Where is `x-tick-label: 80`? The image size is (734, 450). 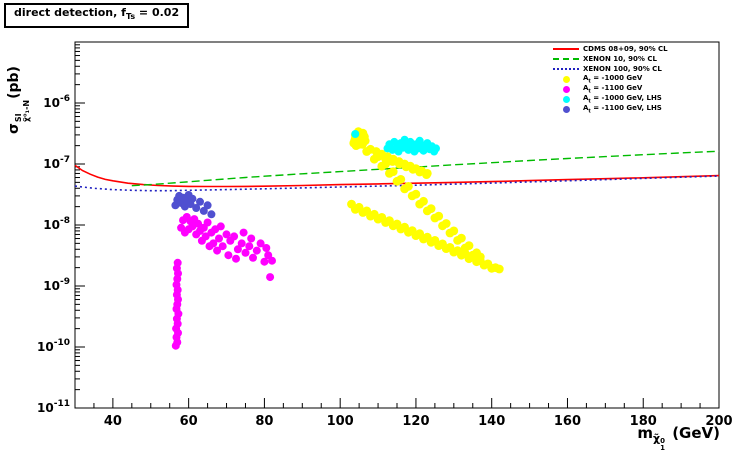 x-tick-label: 80 is located at coordinates (264, 421).